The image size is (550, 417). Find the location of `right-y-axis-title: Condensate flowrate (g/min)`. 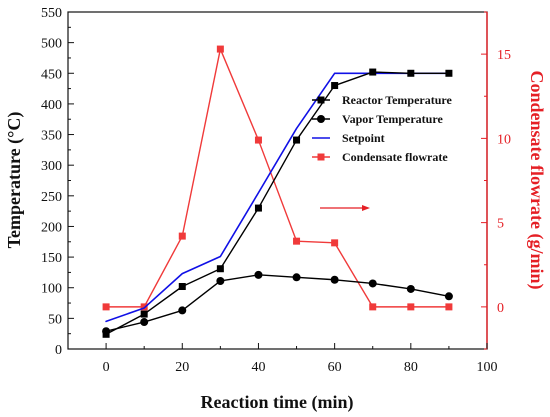

right-y-axis-title: Condensate flowrate (g/min) is located at coordinates (536, 180).